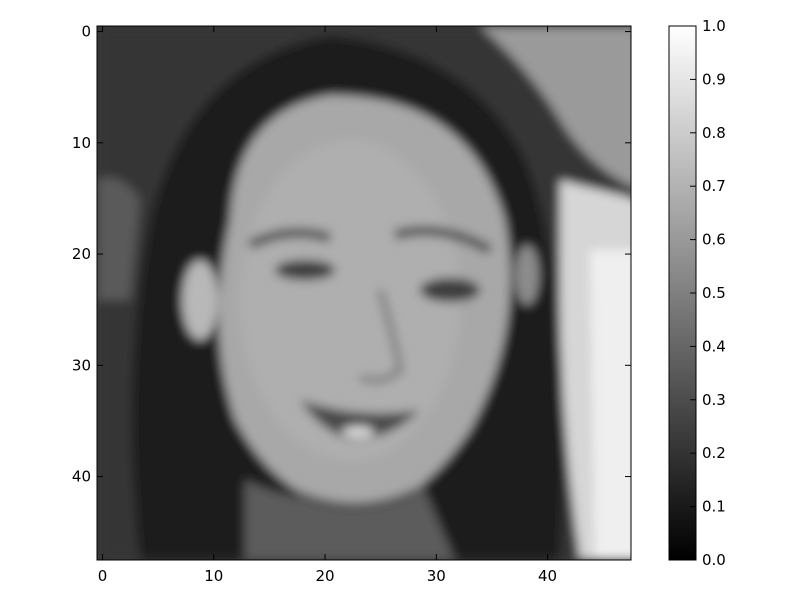 The image size is (800, 600). I want to click on y-tick-label: 30, so click(81, 365).